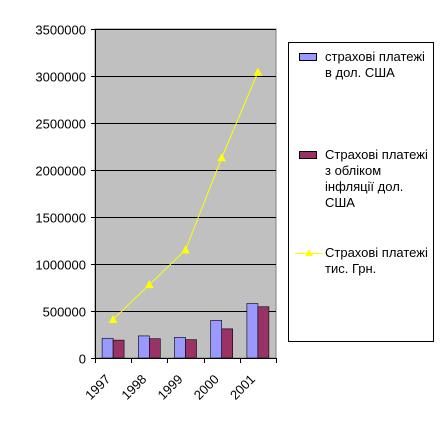 This screenshot has height=432, width=444. Describe the element at coordinates (242, 387) in the screenshot. I see `x-tick-label: 2001` at that location.